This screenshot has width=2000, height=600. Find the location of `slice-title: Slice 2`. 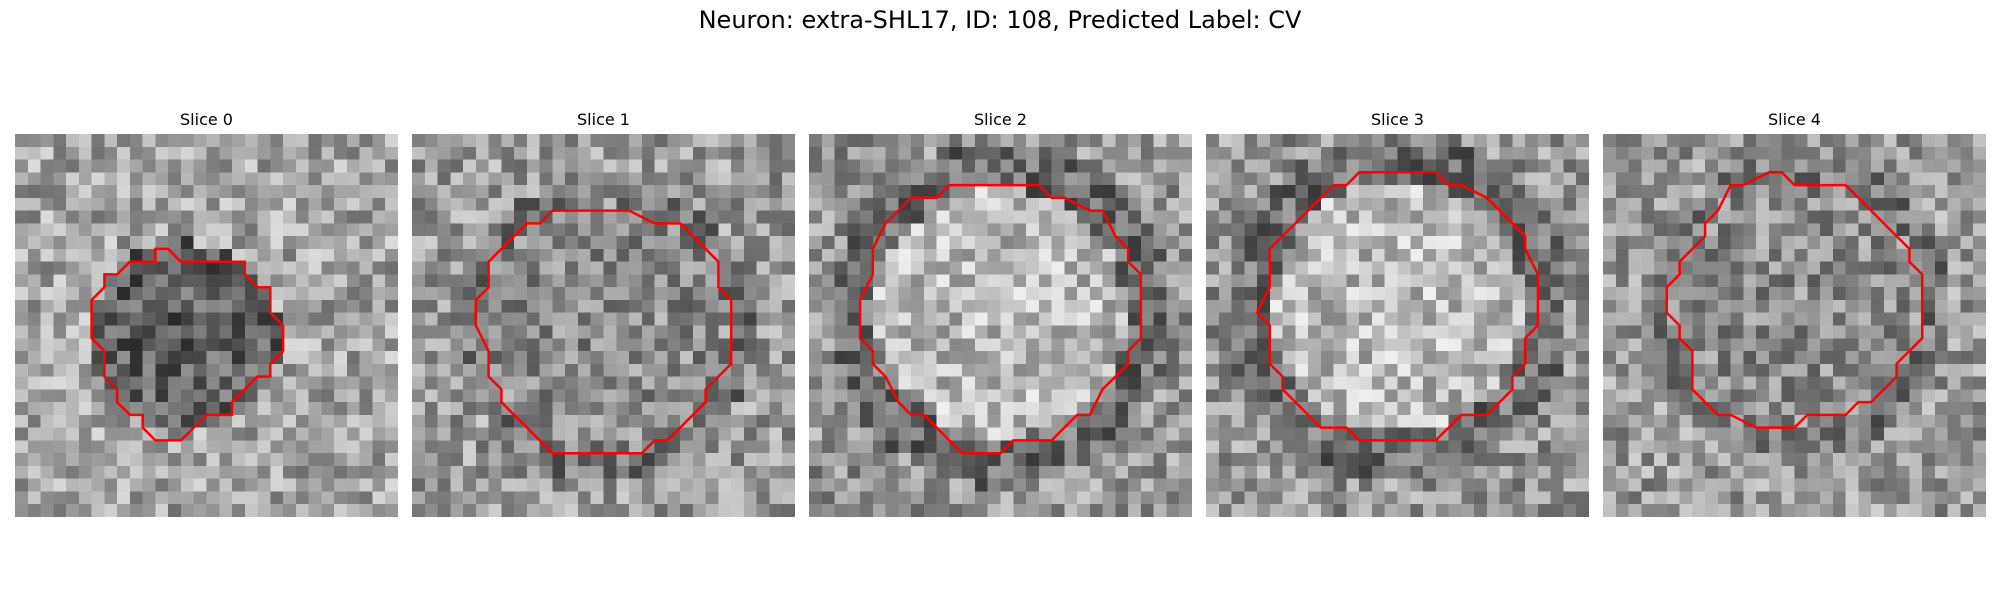

slice-title: Slice 2 is located at coordinates (1000, 119).